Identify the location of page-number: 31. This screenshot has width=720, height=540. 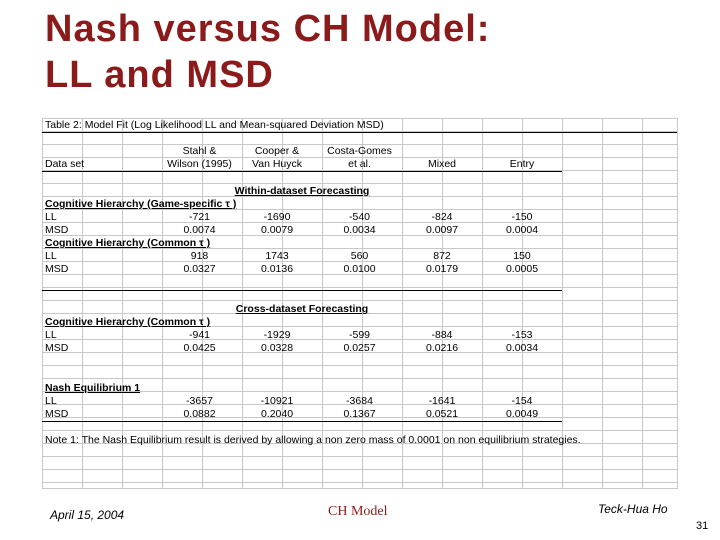
(702, 526).